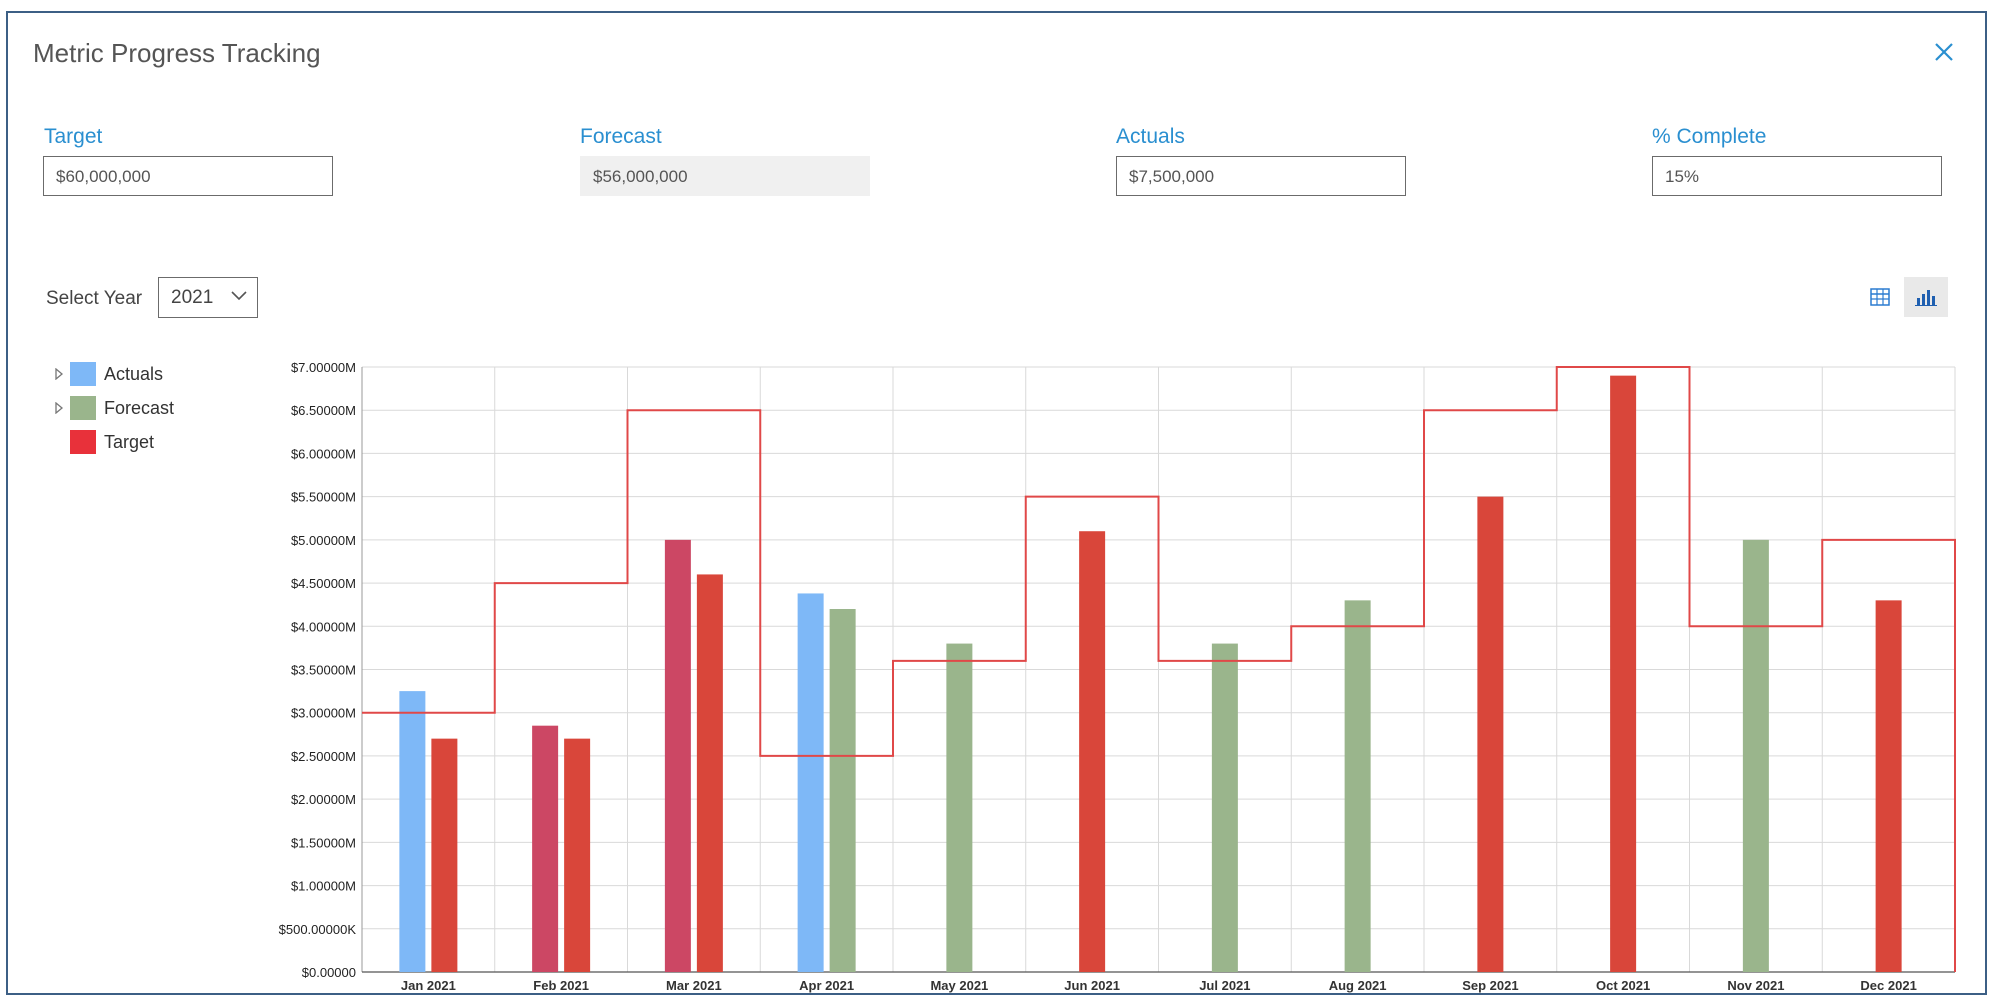 This screenshot has height=1003, width=2000. What do you see at coordinates (83, 442) in the screenshot?
I see `legend-swatch-target` at bounding box center [83, 442].